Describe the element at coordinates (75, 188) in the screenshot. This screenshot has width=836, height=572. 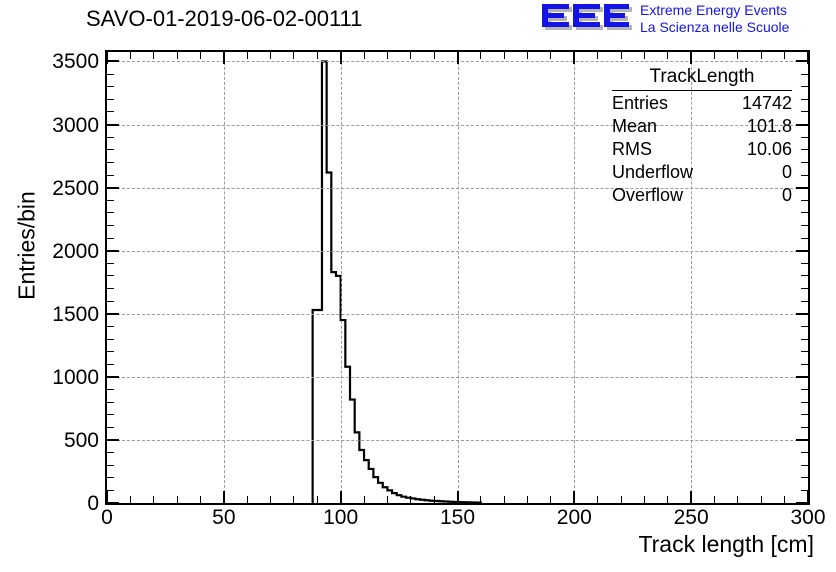
I see `y-tick-label: 2500` at that location.